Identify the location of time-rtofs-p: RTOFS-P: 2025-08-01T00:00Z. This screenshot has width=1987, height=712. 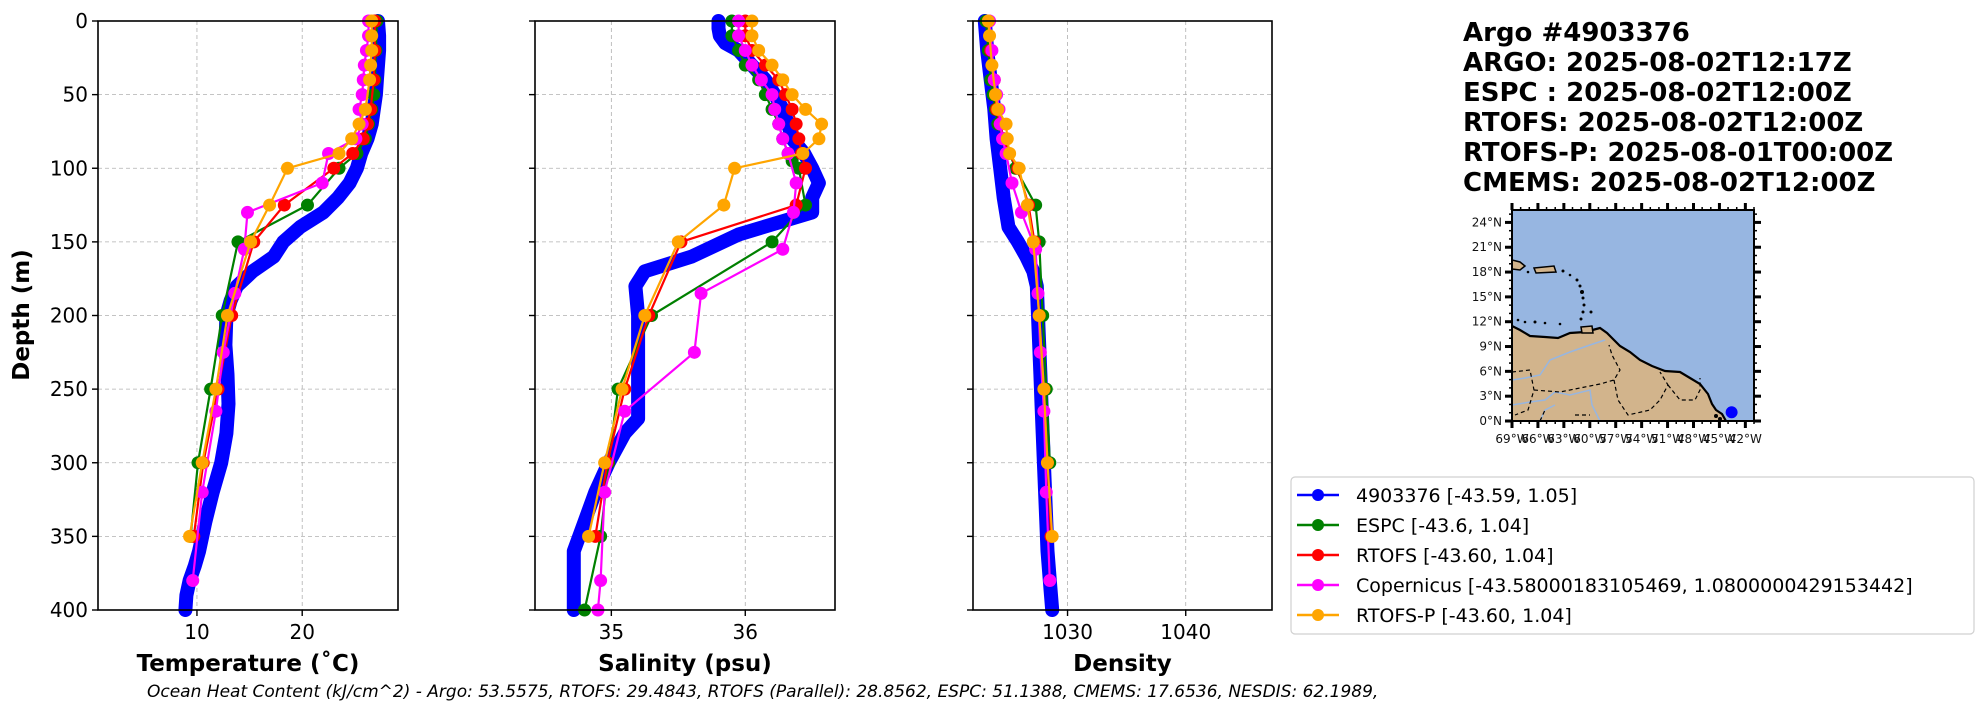
(1678, 153).